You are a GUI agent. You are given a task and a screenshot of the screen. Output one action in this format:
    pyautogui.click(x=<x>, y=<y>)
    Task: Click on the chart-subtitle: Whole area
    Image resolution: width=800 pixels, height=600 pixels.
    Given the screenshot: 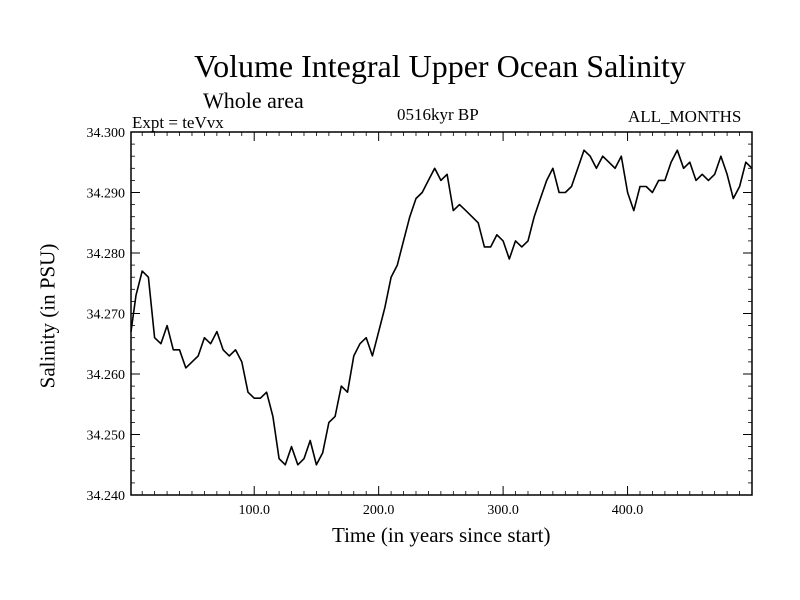 What is the action you would take?
    pyautogui.click(x=253, y=100)
    